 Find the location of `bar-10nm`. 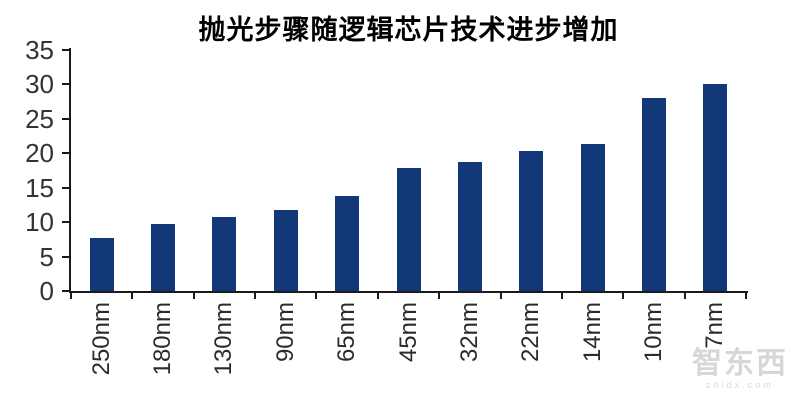

bar-10nm is located at coordinates (653, 194).